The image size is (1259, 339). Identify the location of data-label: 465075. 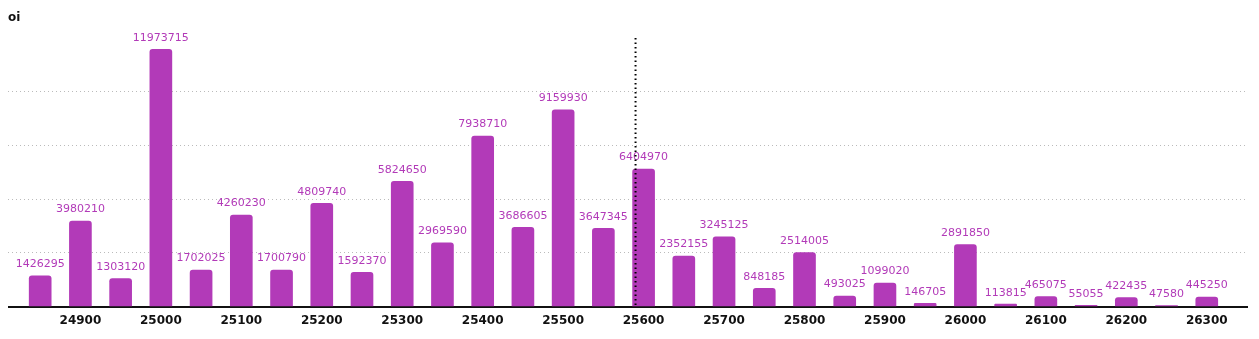
(1045, 284).